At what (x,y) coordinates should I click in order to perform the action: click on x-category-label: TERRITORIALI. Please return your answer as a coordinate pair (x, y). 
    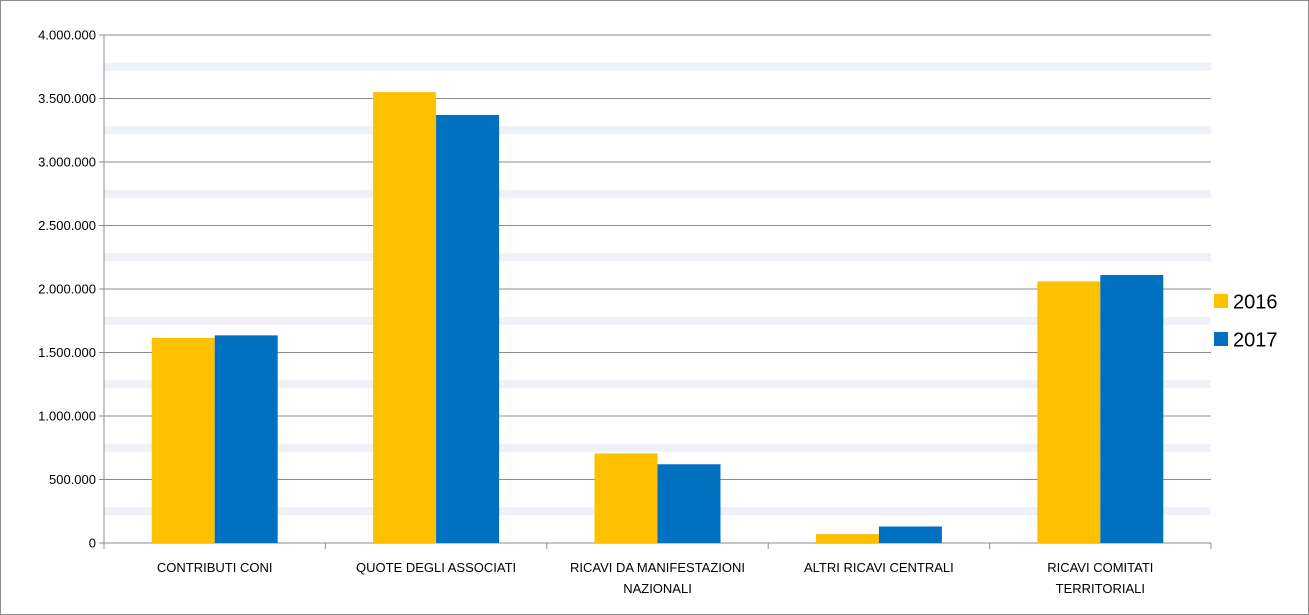
    Looking at the image, I should click on (1100, 588).